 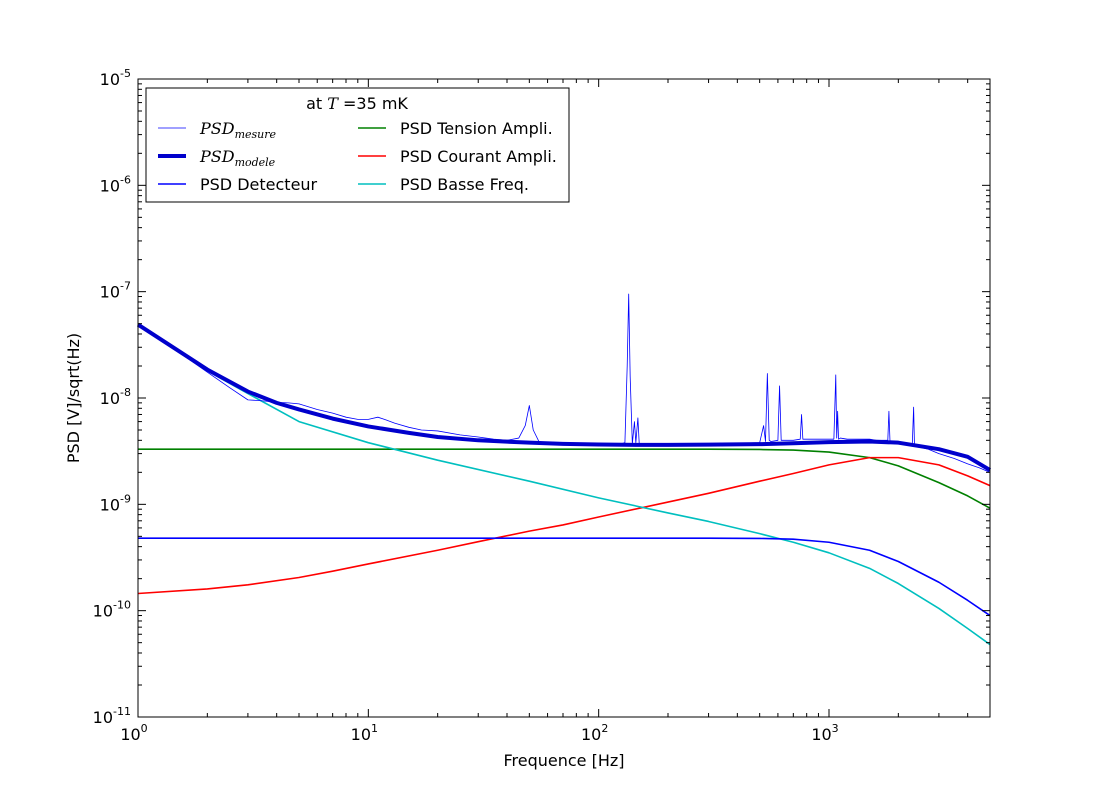 I want to click on y-tick-label: 10⁻¹¹, so click(x=112, y=716).